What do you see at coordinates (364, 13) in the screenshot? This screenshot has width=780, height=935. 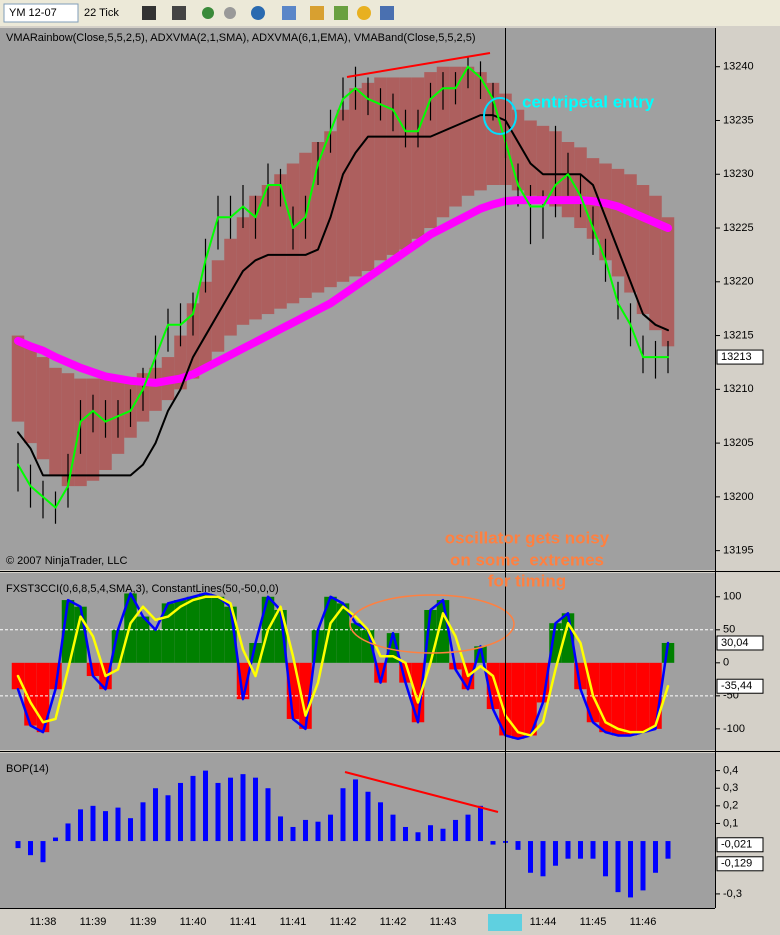 I see `money-icon` at bounding box center [364, 13].